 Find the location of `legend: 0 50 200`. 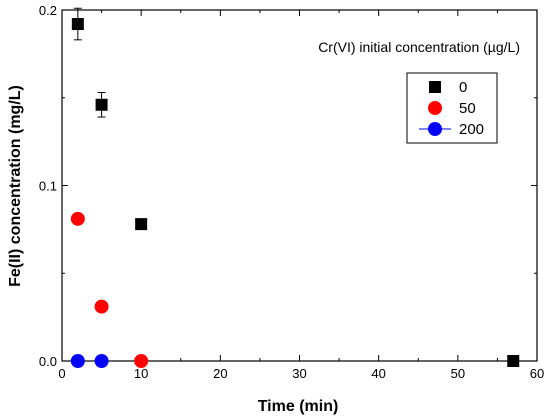

legend: 0 50 200 is located at coordinates (452, 108).